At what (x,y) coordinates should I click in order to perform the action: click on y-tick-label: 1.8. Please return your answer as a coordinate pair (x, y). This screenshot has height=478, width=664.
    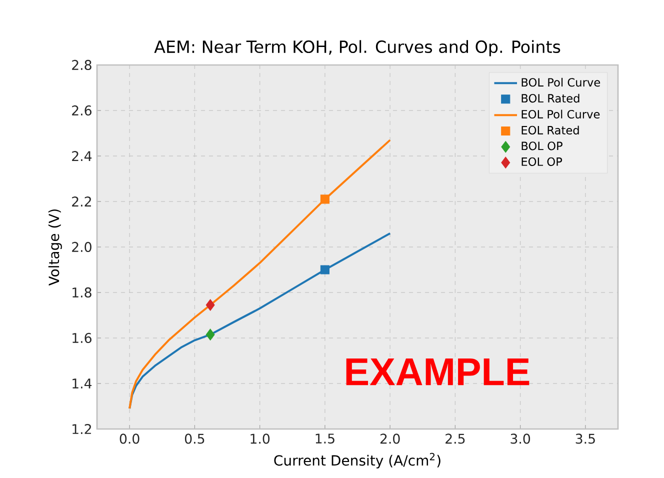
    Looking at the image, I should click on (82, 292).